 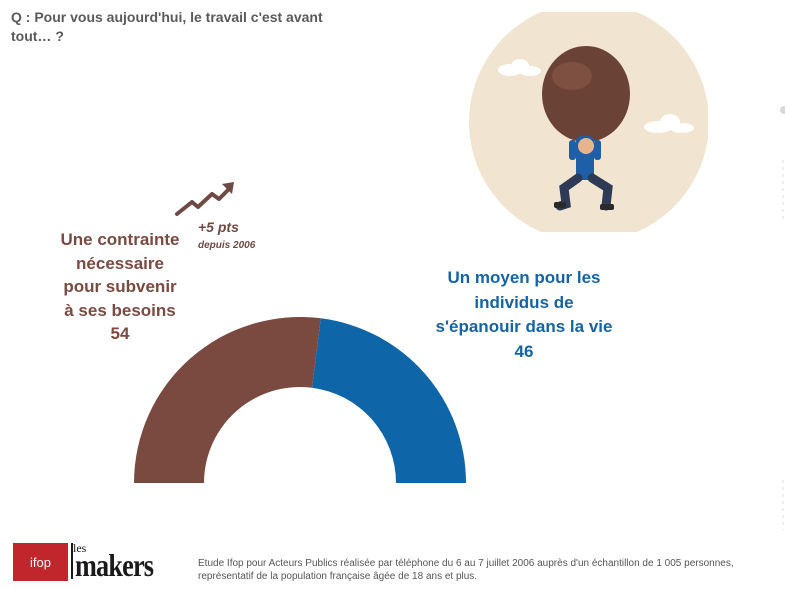 I want to click on cloud-right-icon, so click(x=669, y=123).